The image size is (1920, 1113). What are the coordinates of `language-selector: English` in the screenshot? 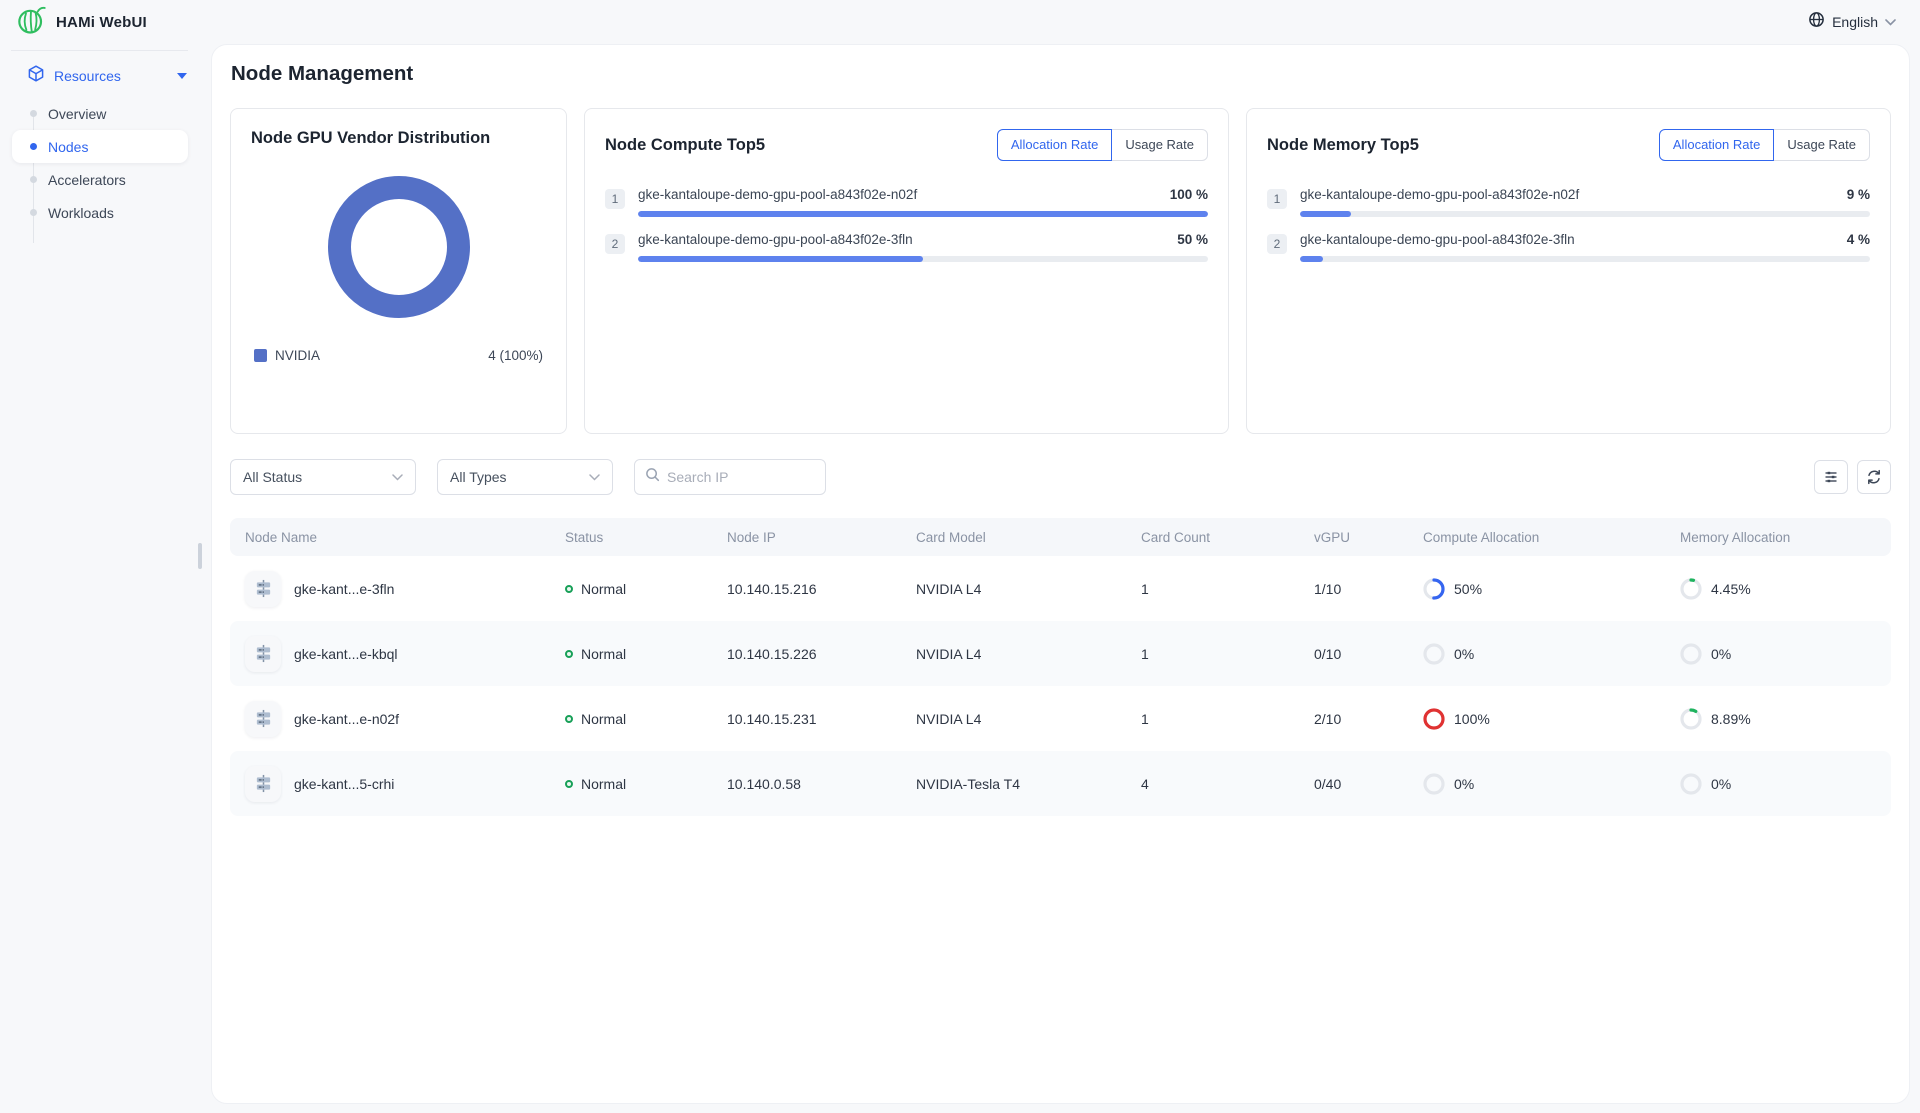 It's located at (1852, 22).